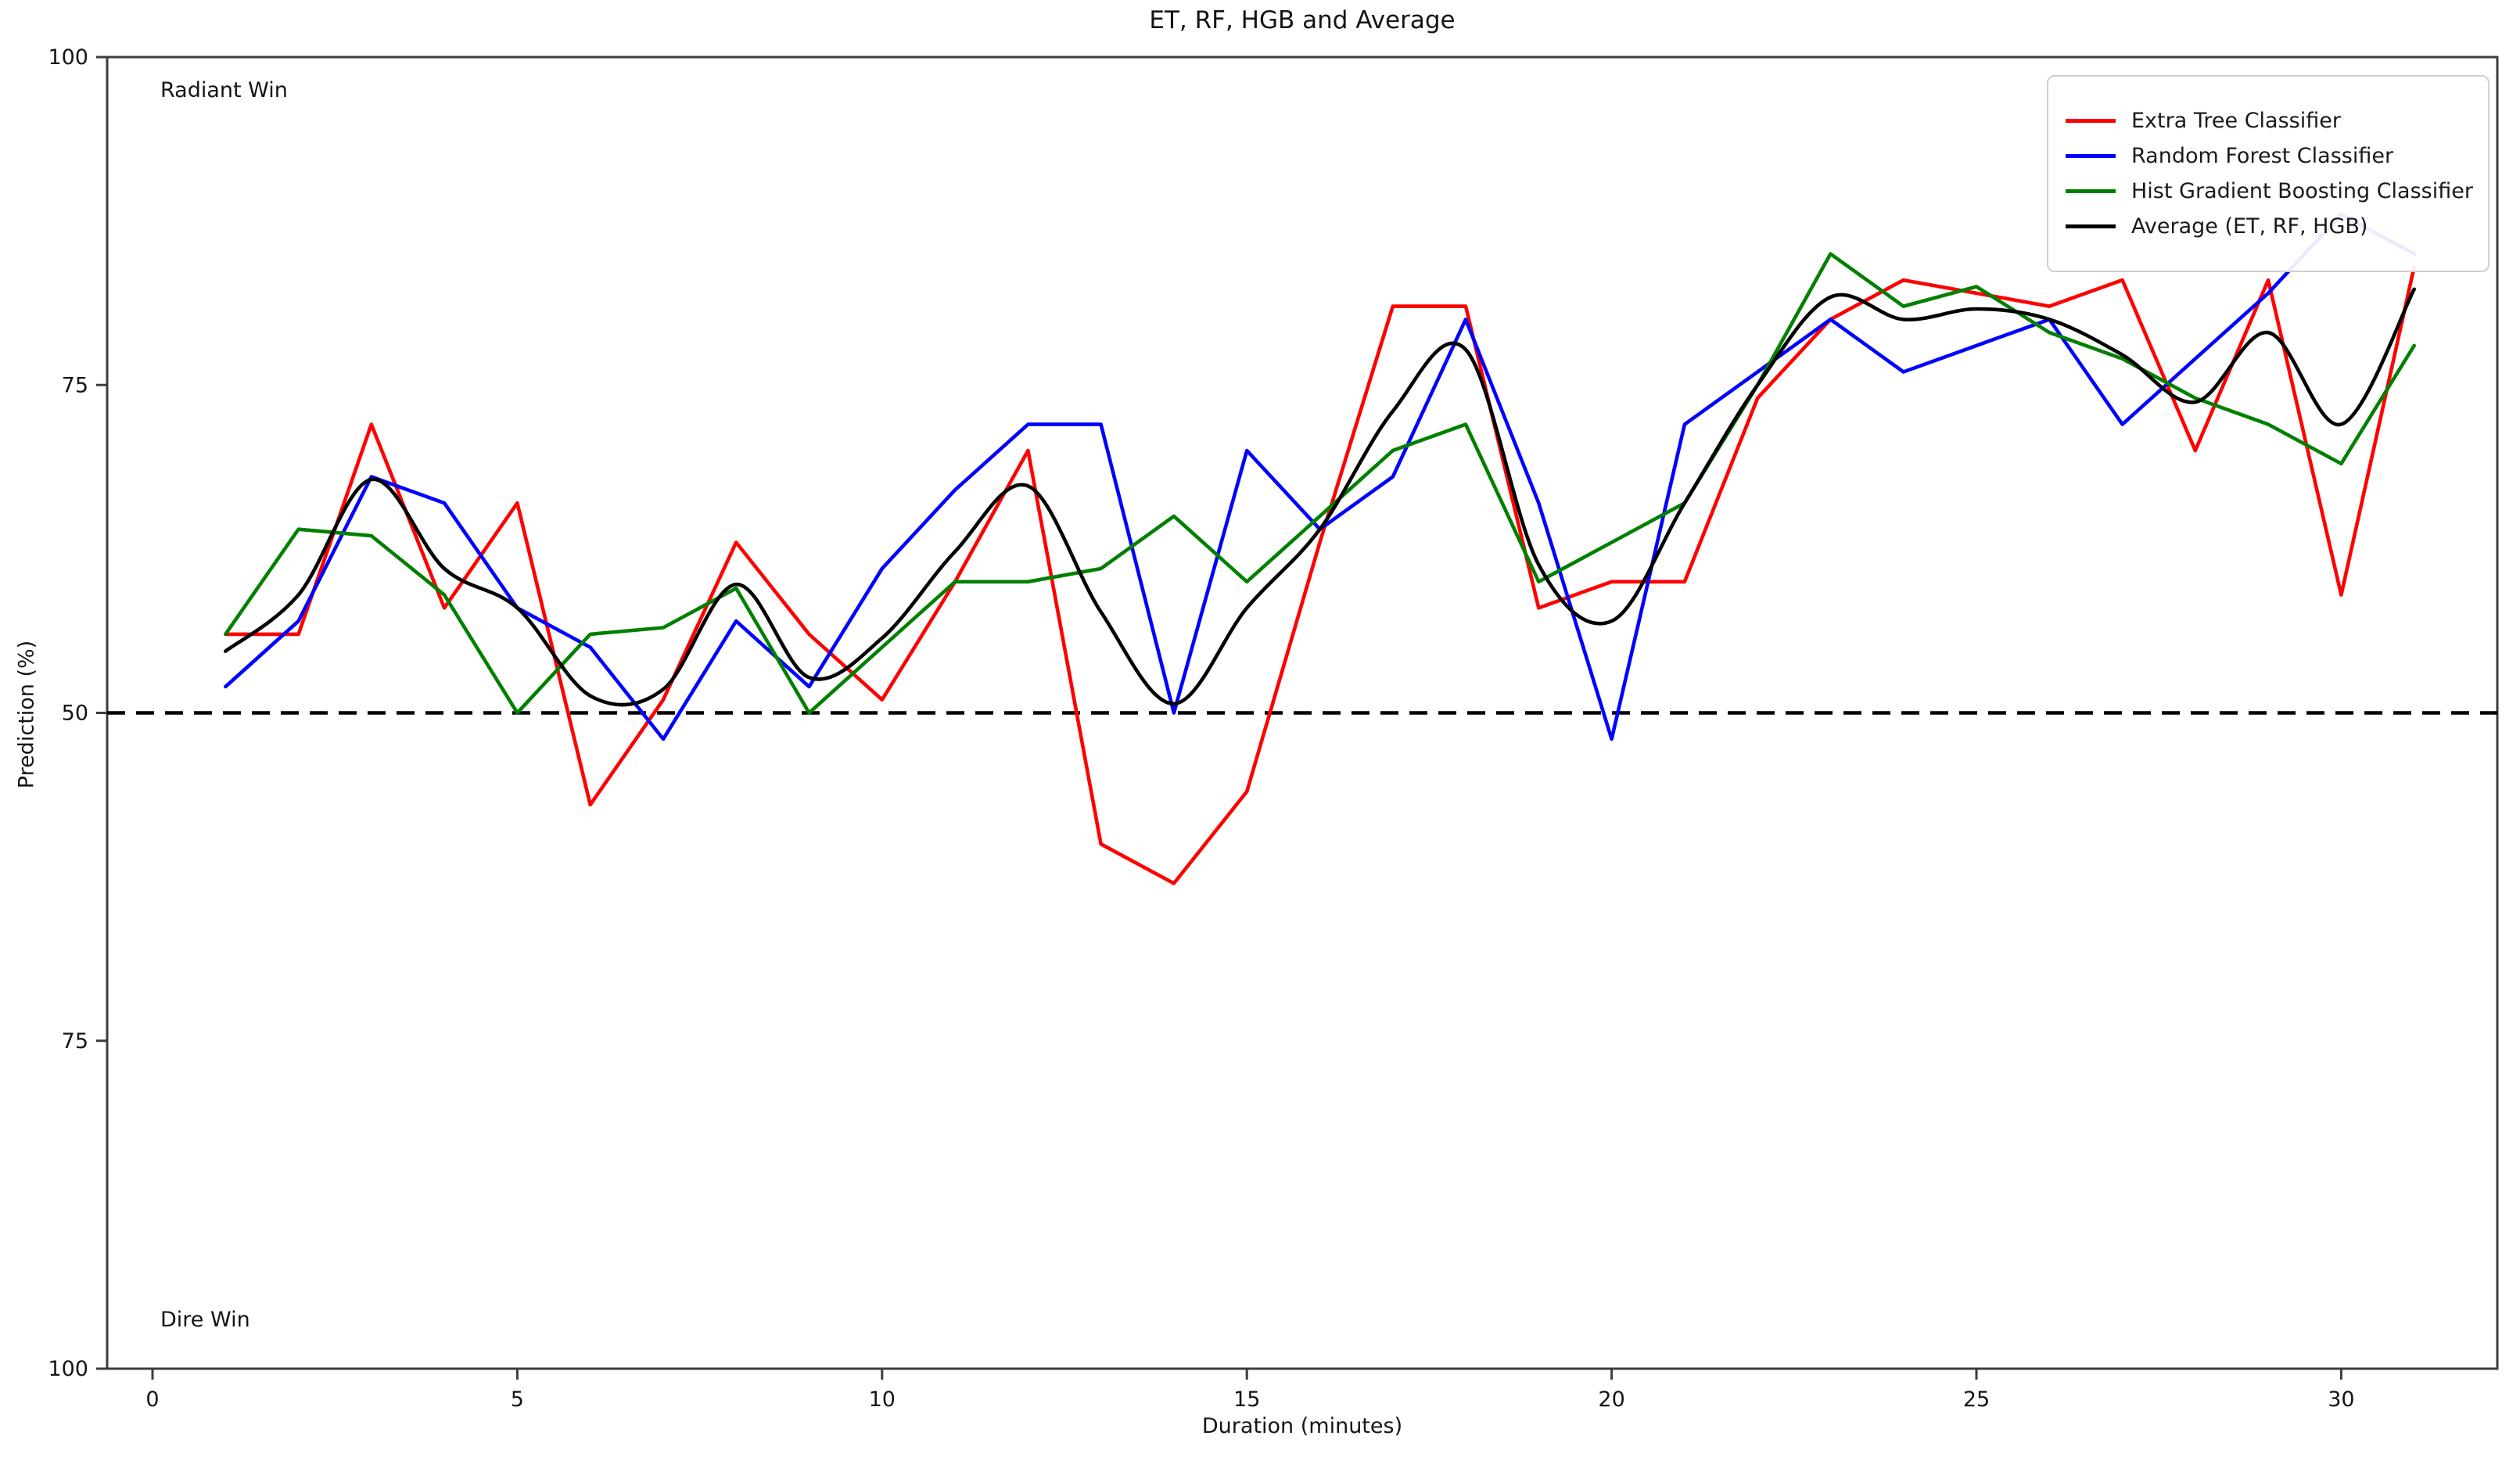 This screenshot has width=2520, height=1468. Describe the element at coordinates (1302, 20) in the screenshot. I see `chart-title: ET, RF, HGB and Average` at that location.